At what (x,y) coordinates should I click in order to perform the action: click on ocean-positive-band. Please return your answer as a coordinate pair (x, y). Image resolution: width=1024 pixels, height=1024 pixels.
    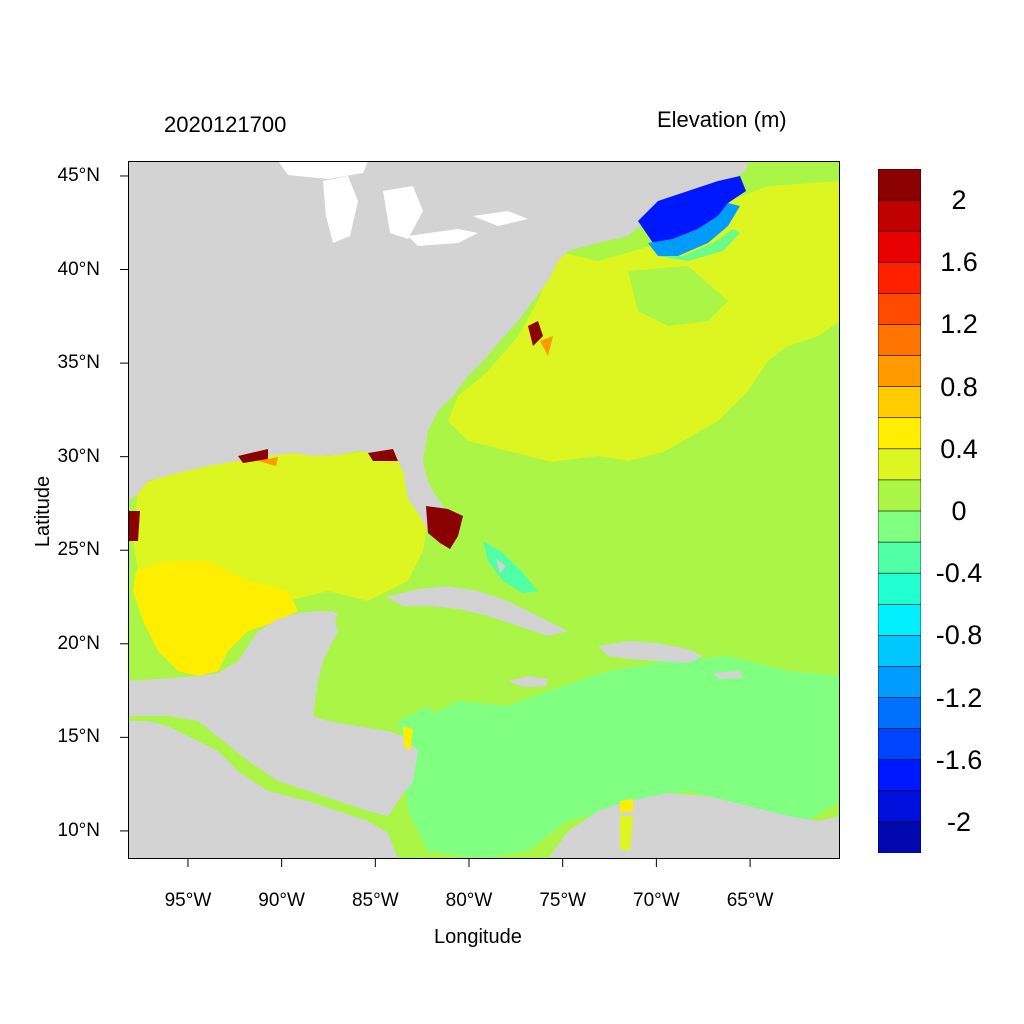
    Looking at the image, I should click on (644, 326).